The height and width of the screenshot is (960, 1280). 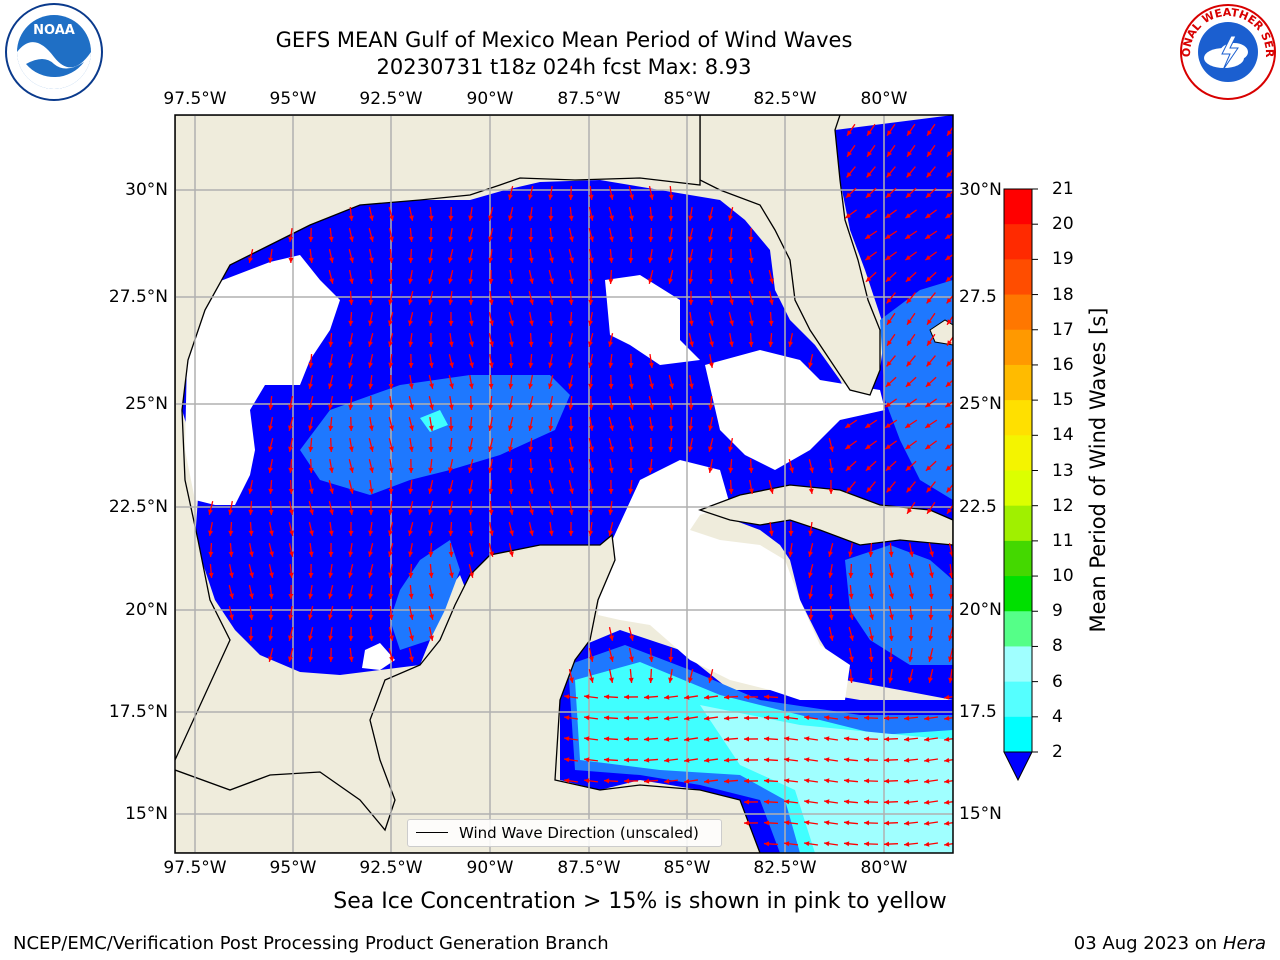 What do you see at coordinates (54, 30) in the screenshot?
I see `noaa-logo-text: NOAA` at bounding box center [54, 30].